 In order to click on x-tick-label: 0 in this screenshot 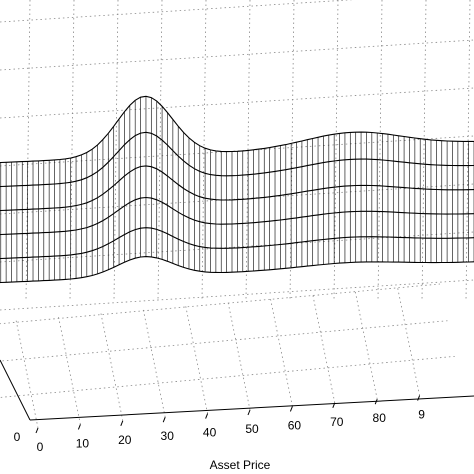, I will do `click(40, 447)`.